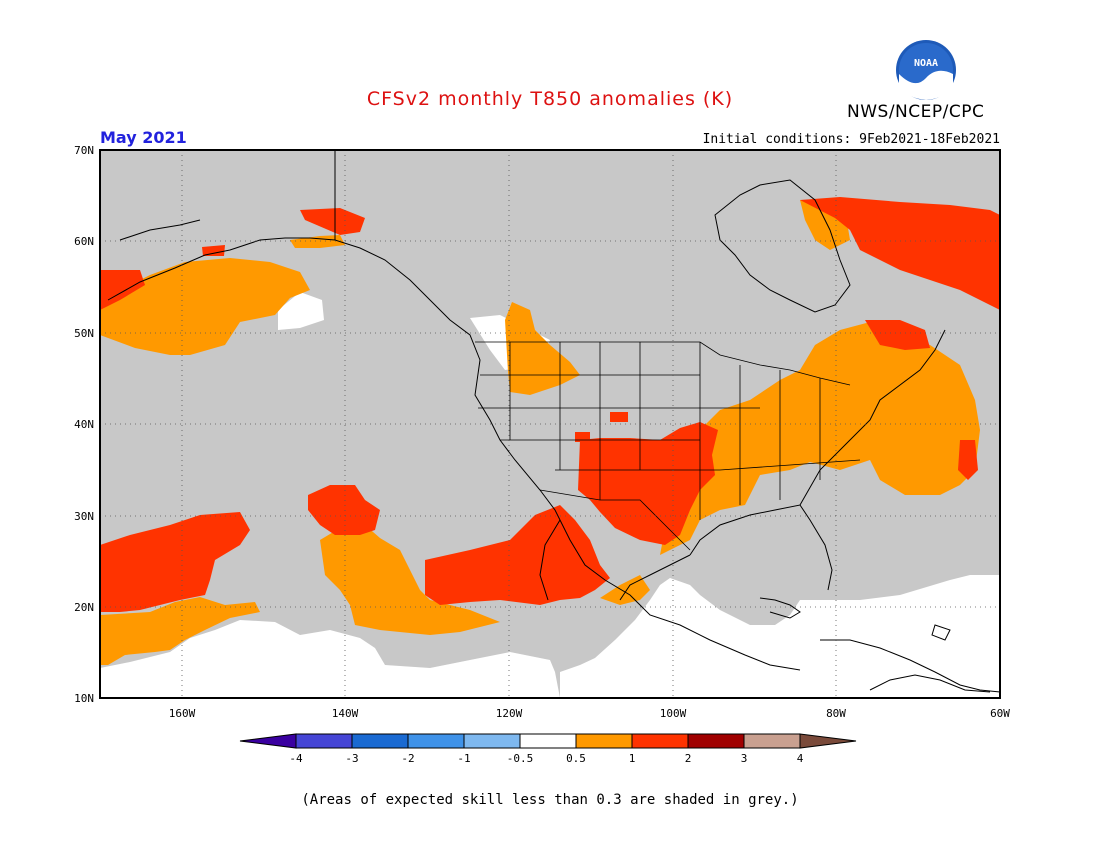  I want to click on colorbar-tick-label: -2, so click(407, 758).